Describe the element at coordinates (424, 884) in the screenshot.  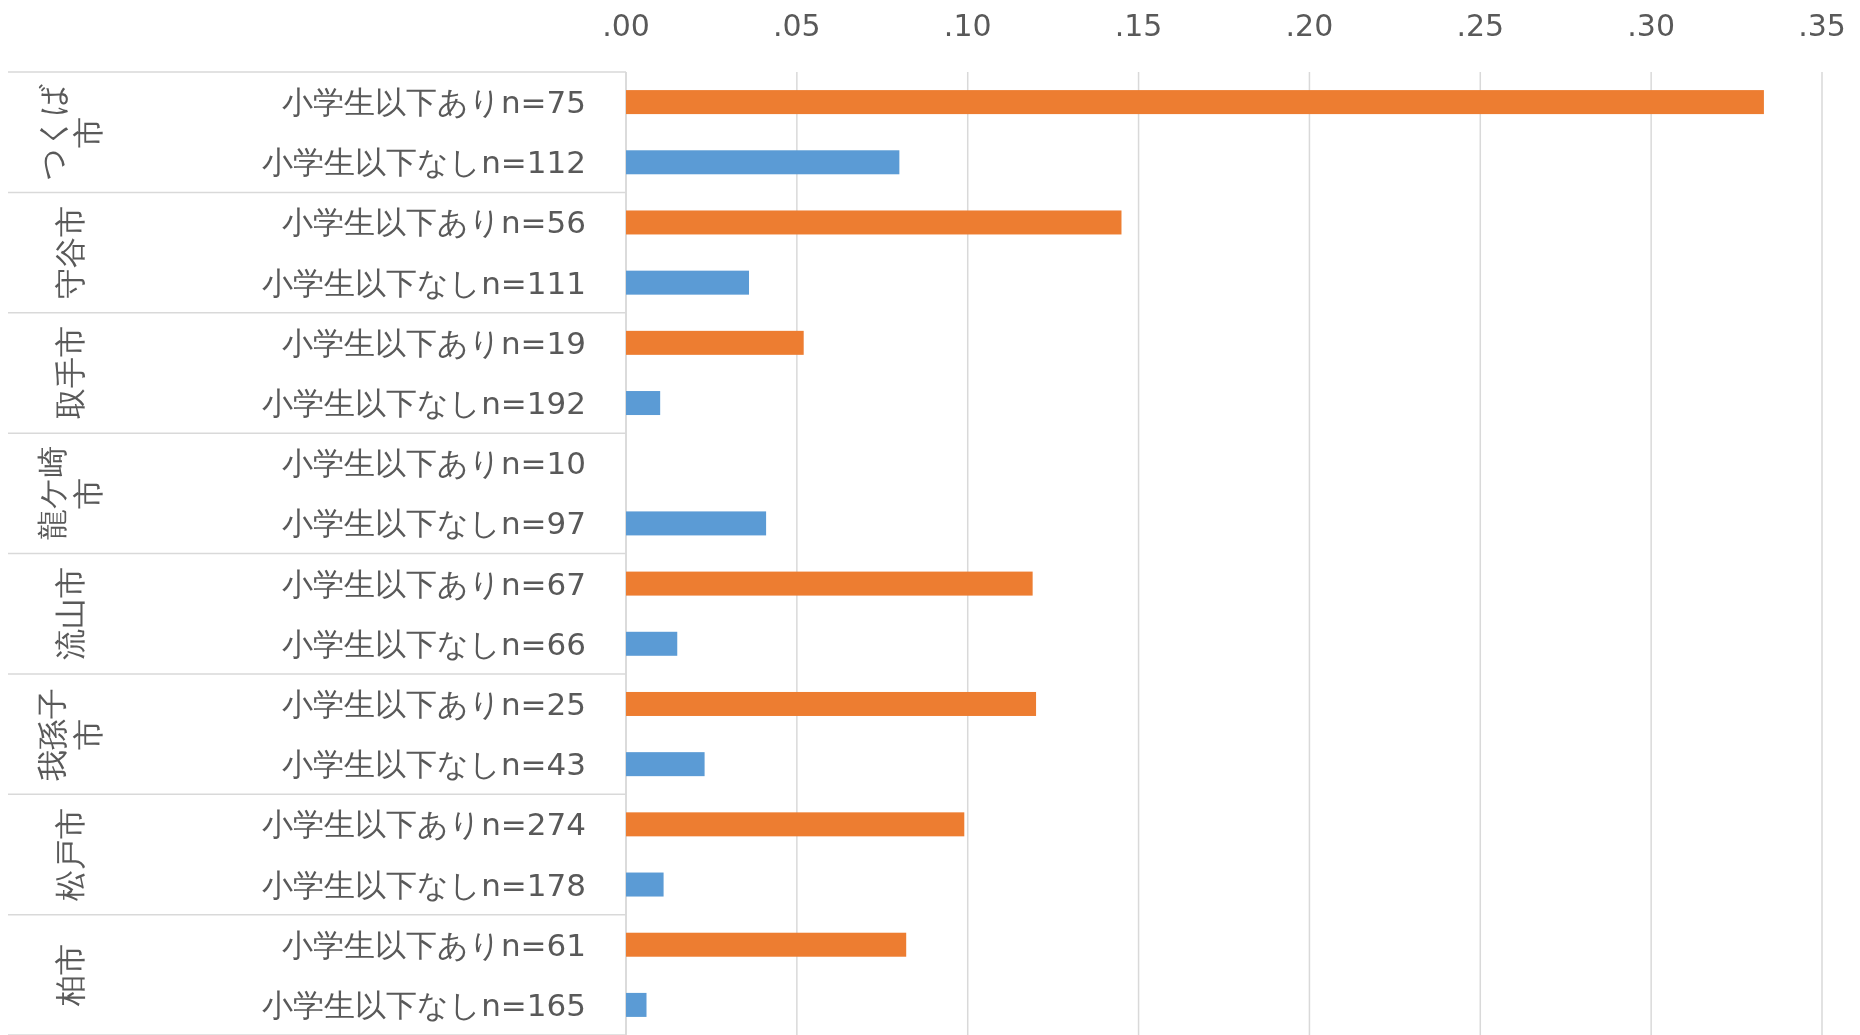
I see `y-tick-label: 小学生以下なしn=178` at that location.